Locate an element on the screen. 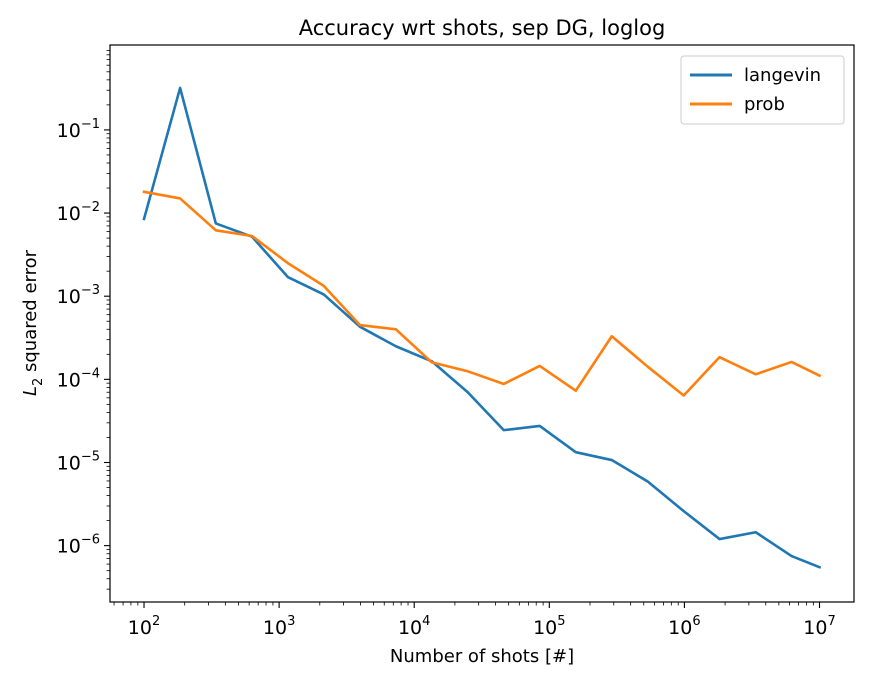 The image size is (870, 682). y-tick-label: 10⁻⁵ is located at coordinates (78, 461).